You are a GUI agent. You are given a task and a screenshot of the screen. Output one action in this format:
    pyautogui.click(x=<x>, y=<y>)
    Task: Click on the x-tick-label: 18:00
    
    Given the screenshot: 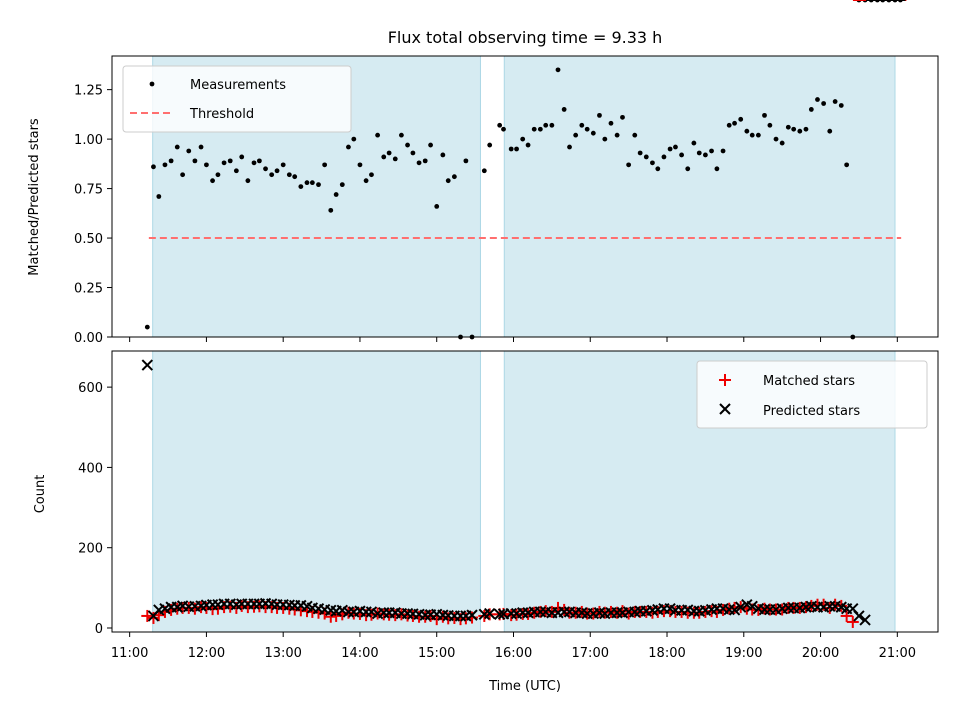 What is the action you would take?
    pyautogui.click(x=666, y=653)
    